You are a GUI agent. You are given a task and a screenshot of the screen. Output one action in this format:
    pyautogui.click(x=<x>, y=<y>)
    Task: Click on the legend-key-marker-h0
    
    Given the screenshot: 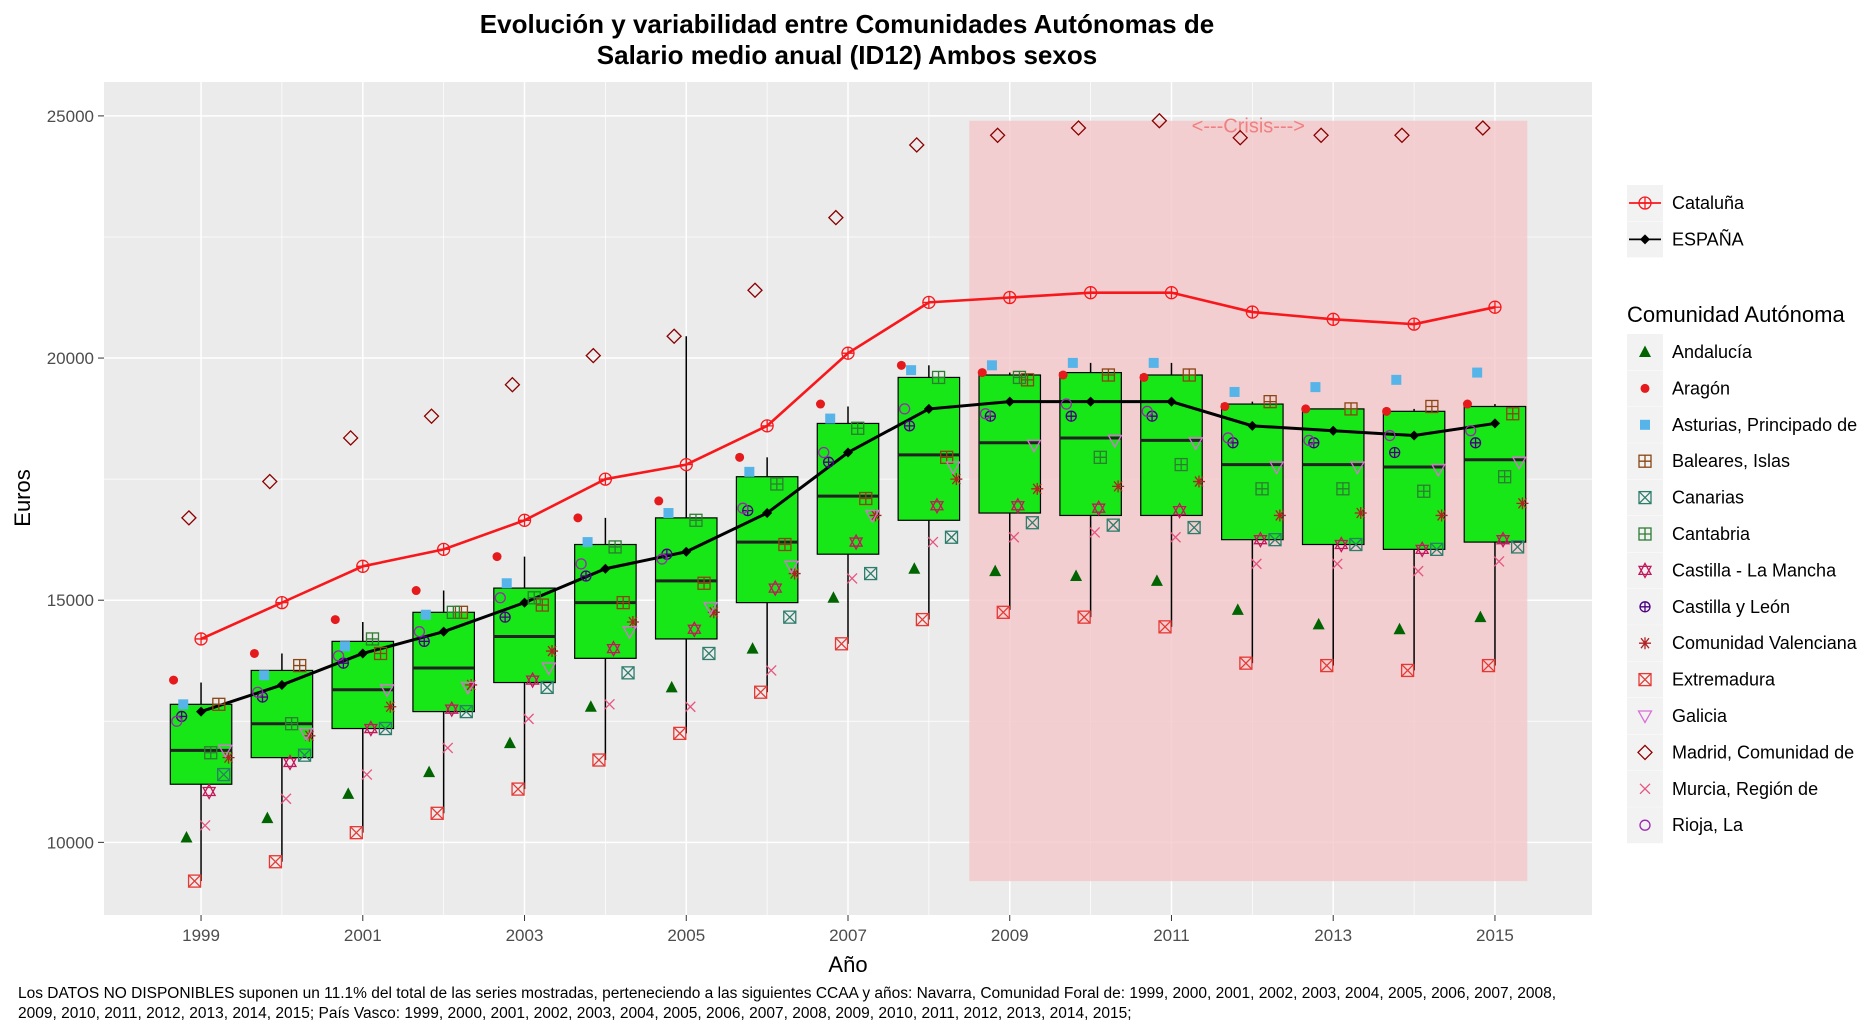 What is the action you would take?
    pyautogui.click(x=1645, y=203)
    